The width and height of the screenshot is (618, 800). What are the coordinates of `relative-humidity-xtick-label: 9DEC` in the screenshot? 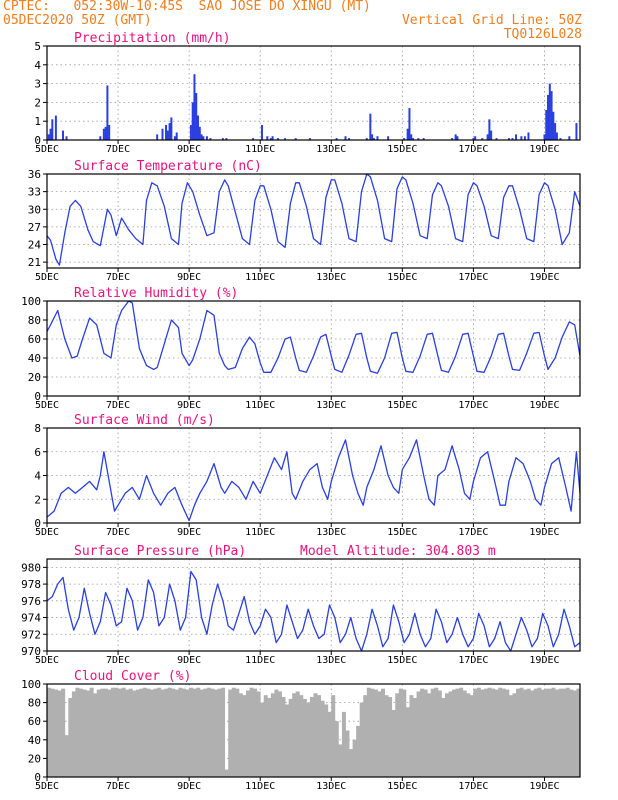 It's located at (189, 405).